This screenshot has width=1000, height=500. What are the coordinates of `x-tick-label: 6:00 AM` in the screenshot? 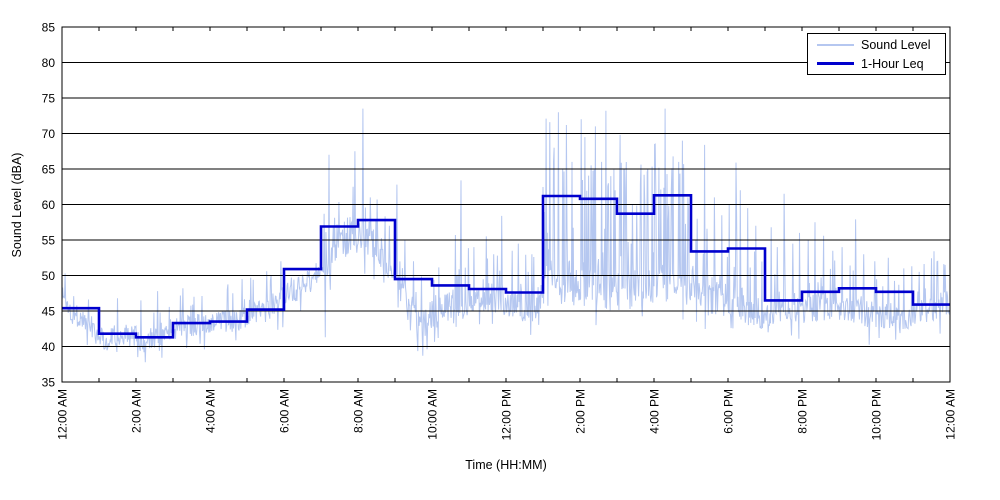 It's located at (285, 411).